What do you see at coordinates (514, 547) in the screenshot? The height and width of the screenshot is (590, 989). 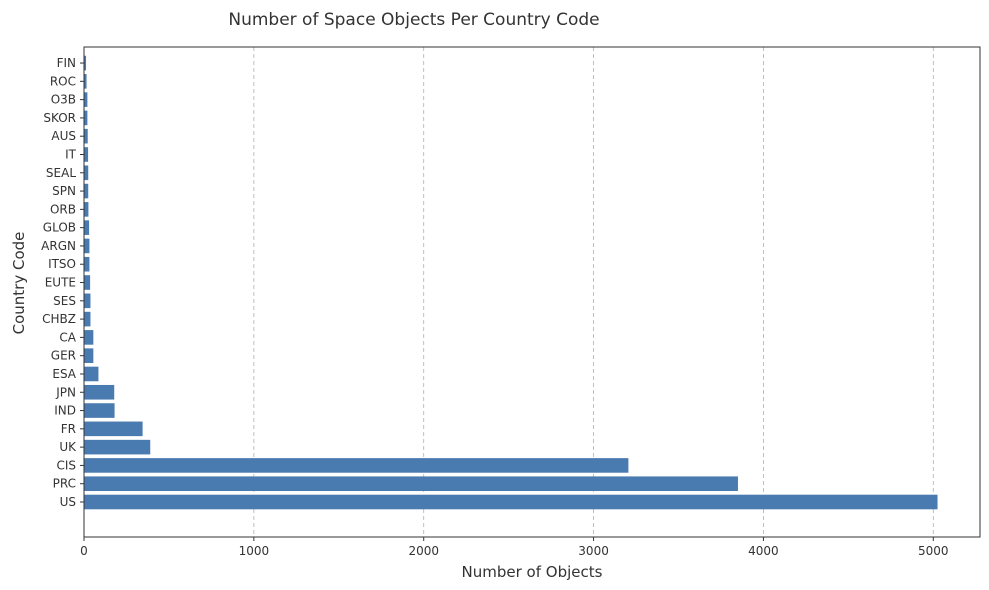 I see `x-axis-ticks: 0 1000 2000 3000 4000 5000` at bounding box center [514, 547].